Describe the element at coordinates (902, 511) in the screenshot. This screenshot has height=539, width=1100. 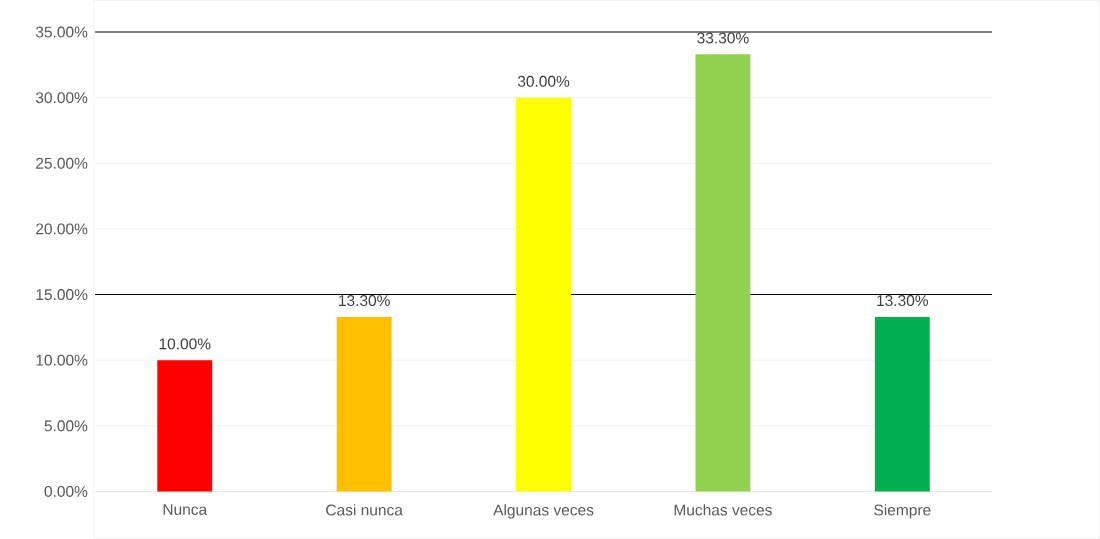
I see `x-tick-label: Siempre` at that location.